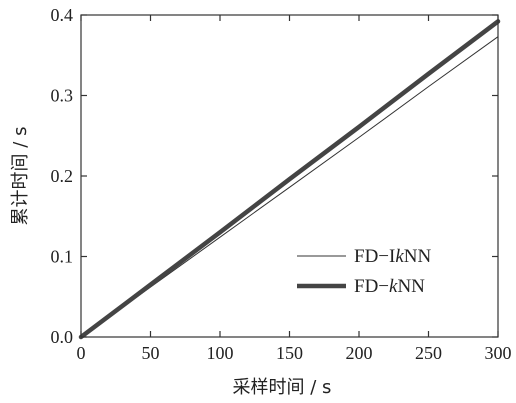 The height and width of the screenshot is (403, 516). Describe the element at coordinates (151, 353) in the screenshot. I see `x-tick-label: 50` at that location.